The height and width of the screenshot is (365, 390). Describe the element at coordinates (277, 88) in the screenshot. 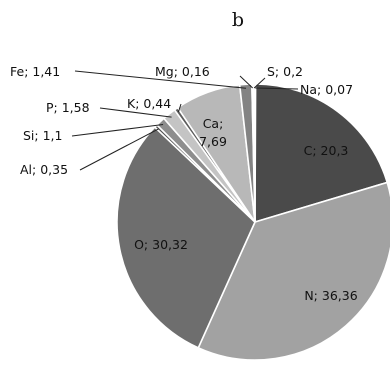

I see `leader-line-na` at that location.